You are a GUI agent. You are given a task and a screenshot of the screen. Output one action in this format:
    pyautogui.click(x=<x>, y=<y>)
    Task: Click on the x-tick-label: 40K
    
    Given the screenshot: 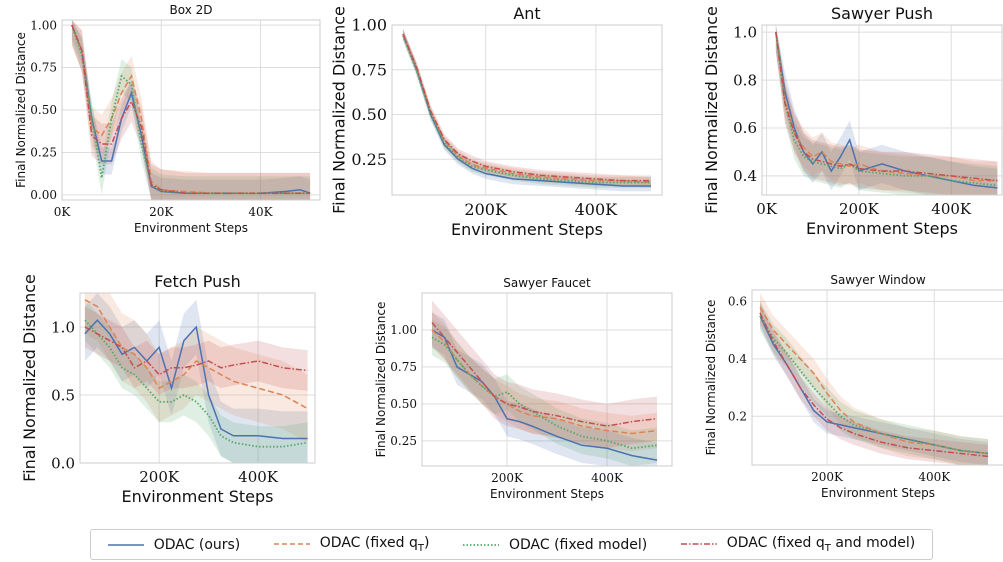 What is the action you would take?
    pyautogui.click(x=260, y=212)
    